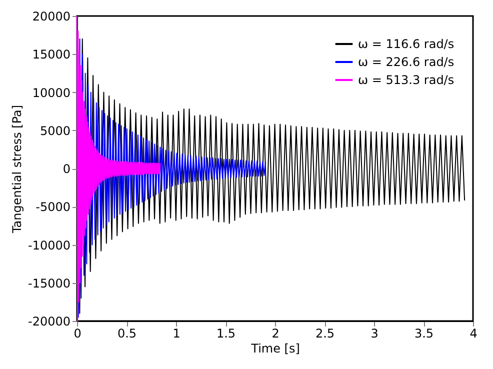 Image resolution: width=493 pixels, height=369 pixels. Describe the element at coordinates (51, 55) in the screenshot. I see `y-tick-label: 15000` at that location.